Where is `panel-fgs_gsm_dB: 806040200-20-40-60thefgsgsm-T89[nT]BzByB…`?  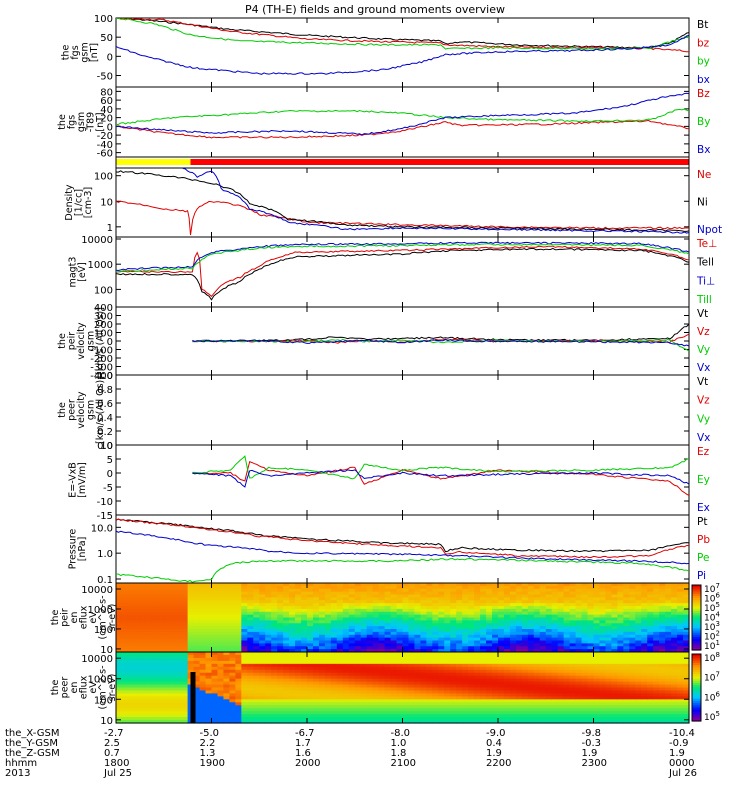
panel-fgs_gsm_dB: 806040200-20-40-60thefgsgsm-T89[nT]BzByB… is located at coordinates (383, 123).